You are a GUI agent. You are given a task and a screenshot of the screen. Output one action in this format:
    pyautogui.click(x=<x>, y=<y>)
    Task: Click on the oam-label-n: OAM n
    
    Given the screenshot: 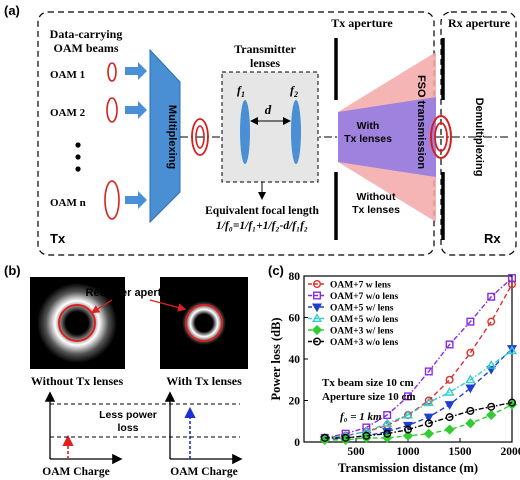 What is the action you would take?
    pyautogui.click(x=68, y=203)
    